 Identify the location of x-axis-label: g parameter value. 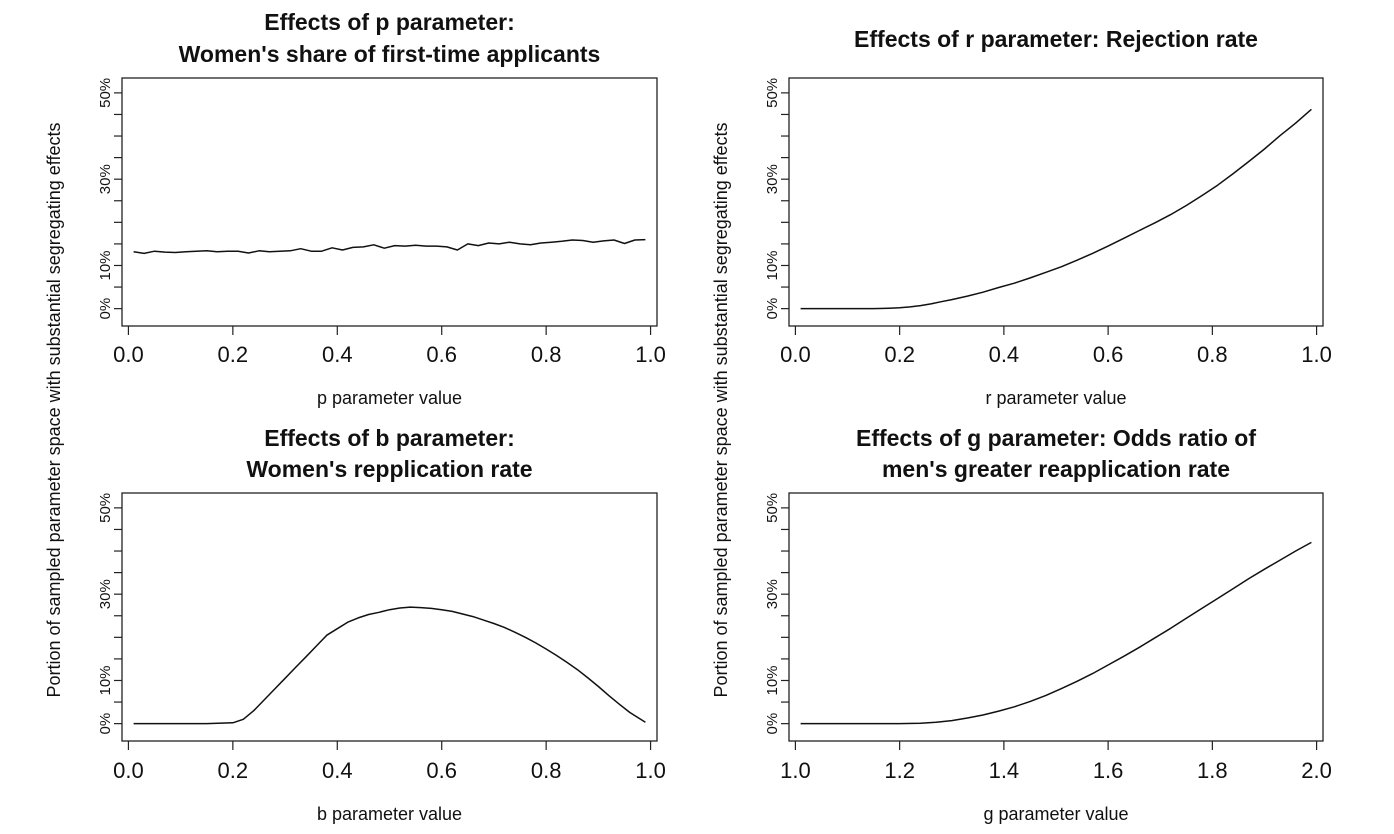
(1055, 814).